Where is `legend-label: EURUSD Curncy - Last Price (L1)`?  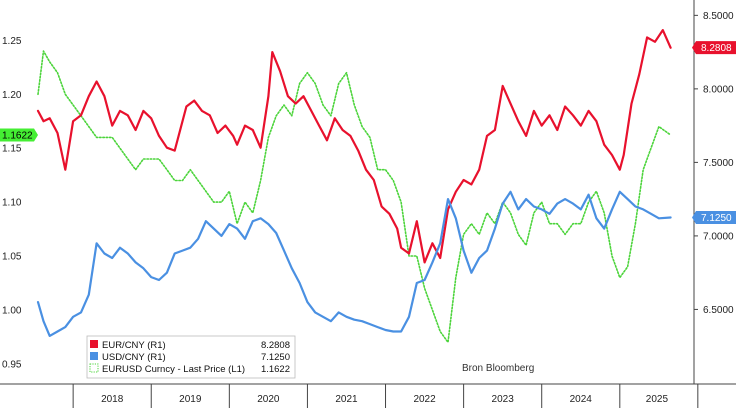
legend-label: EURUSD Curncy - Last Price (L1) is located at coordinates (173, 369).